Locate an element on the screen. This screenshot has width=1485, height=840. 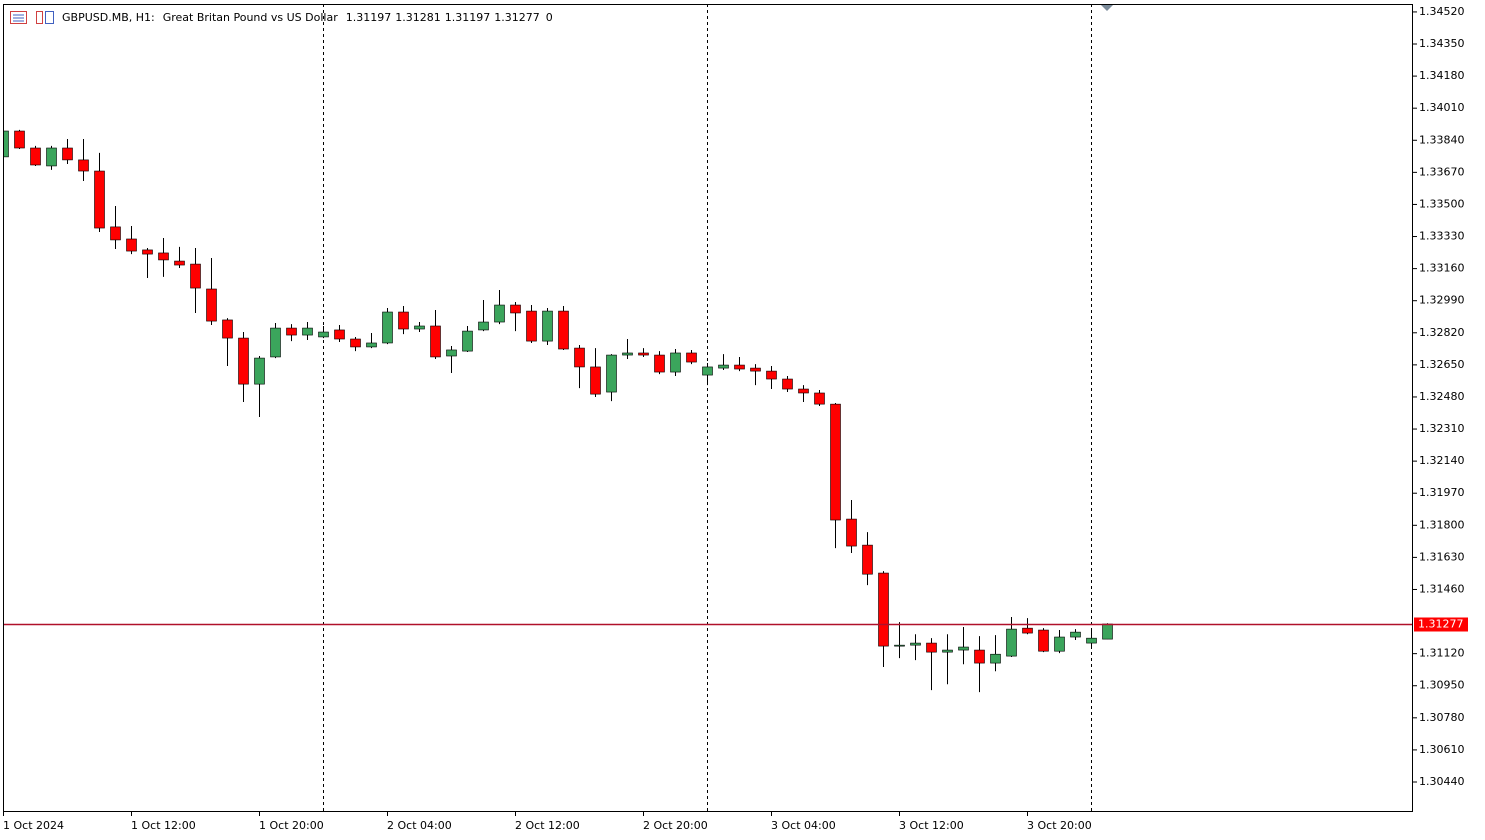
y-tick-label: 1.33500 is located at coordinates (1442, 203).